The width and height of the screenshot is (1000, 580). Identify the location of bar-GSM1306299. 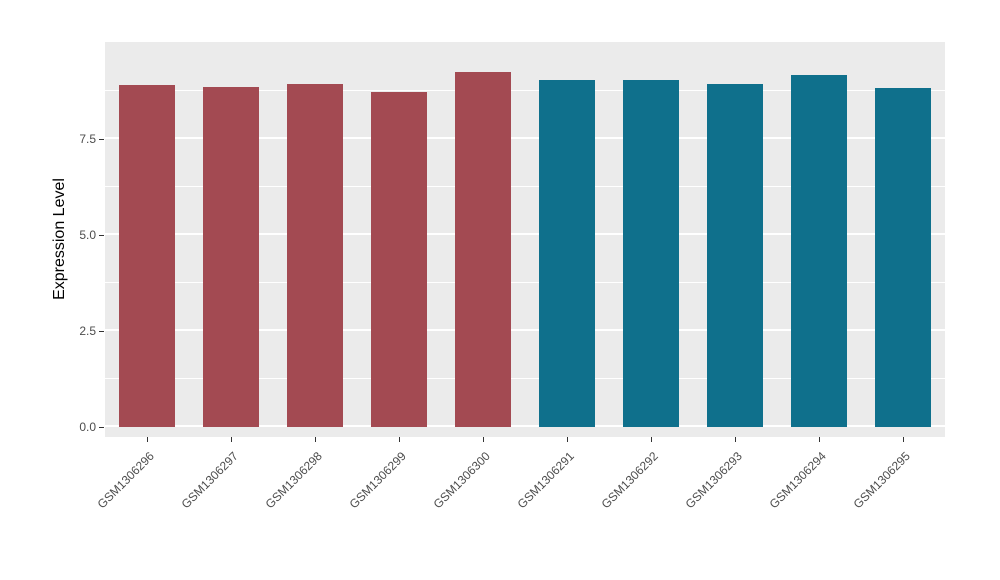
(399, 259).